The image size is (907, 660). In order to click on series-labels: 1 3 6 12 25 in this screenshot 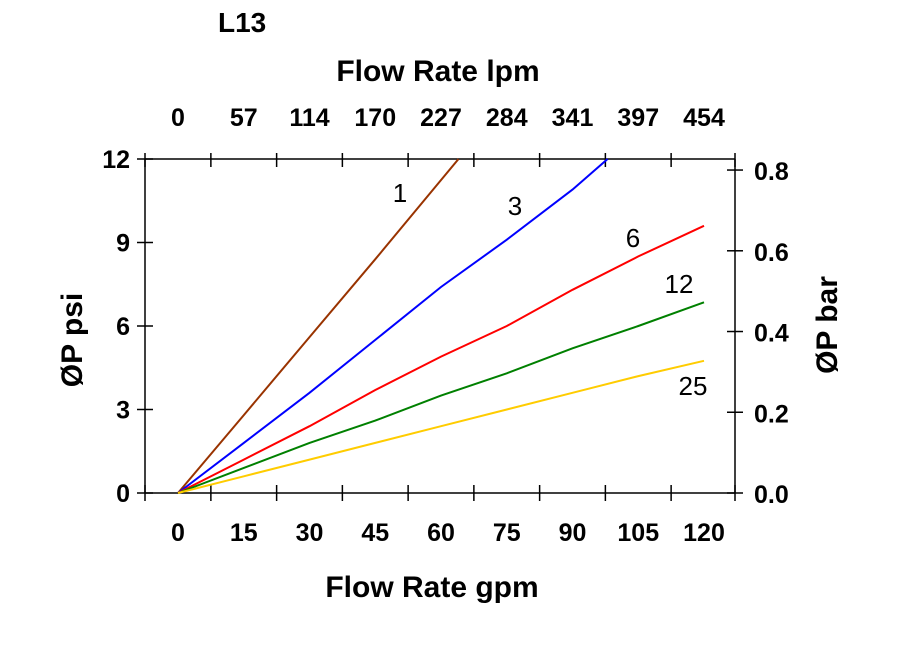, I will do `click(550, 289)`.